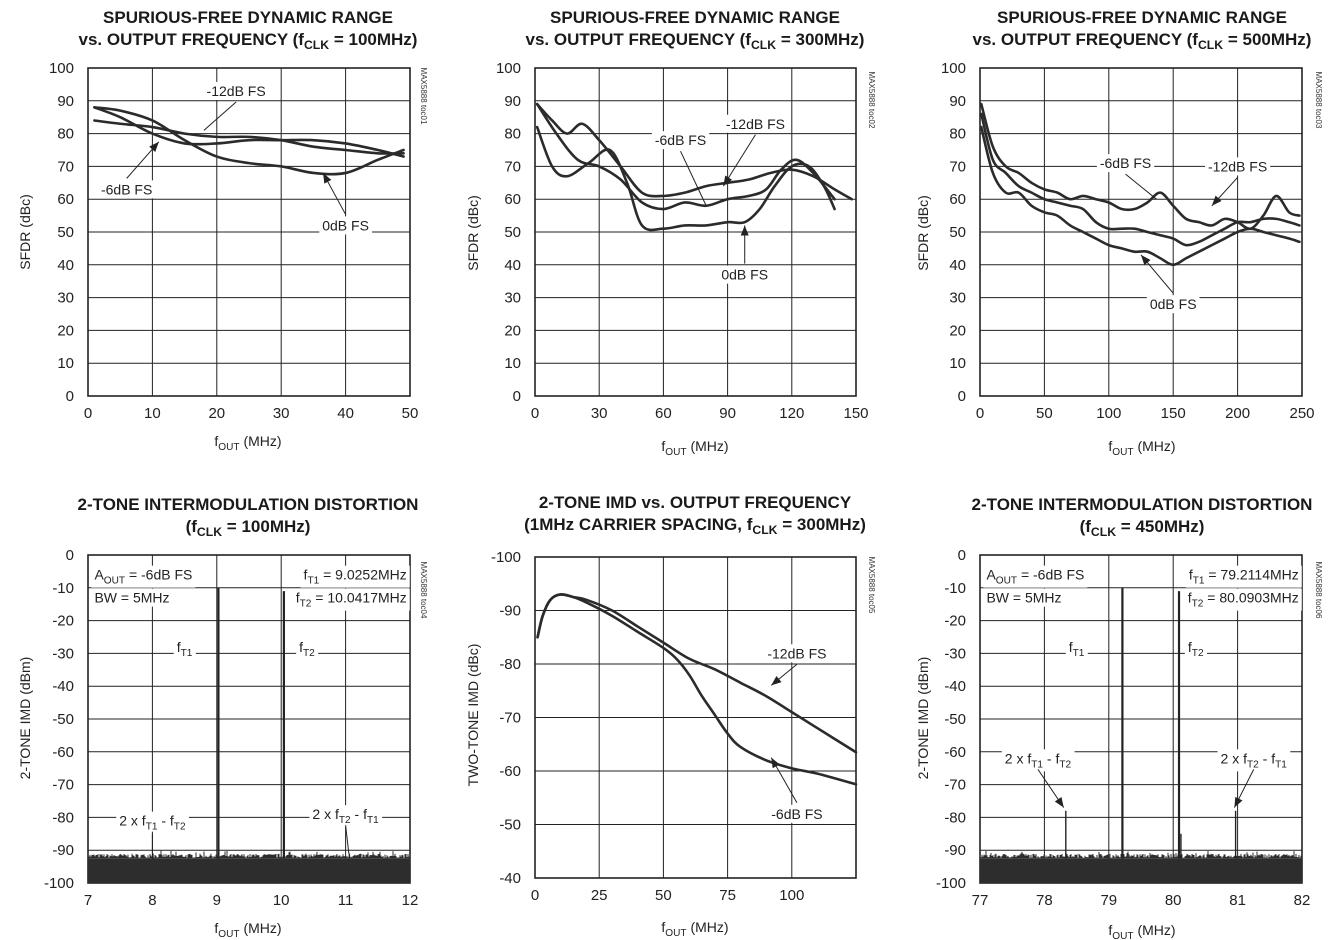 The image size is (1328, 940). Describe the element at coordinates (1237, 413) in the screenshot. I see `x-tick-label: 200` at that location.